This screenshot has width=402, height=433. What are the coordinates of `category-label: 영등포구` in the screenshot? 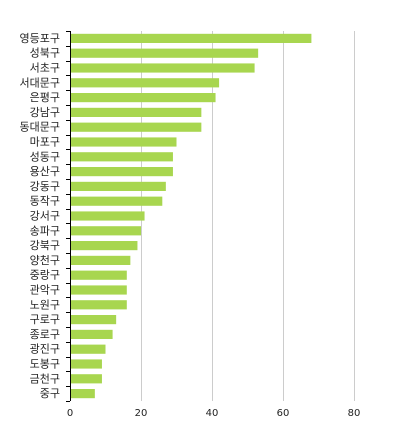 It's located at (40, 38).